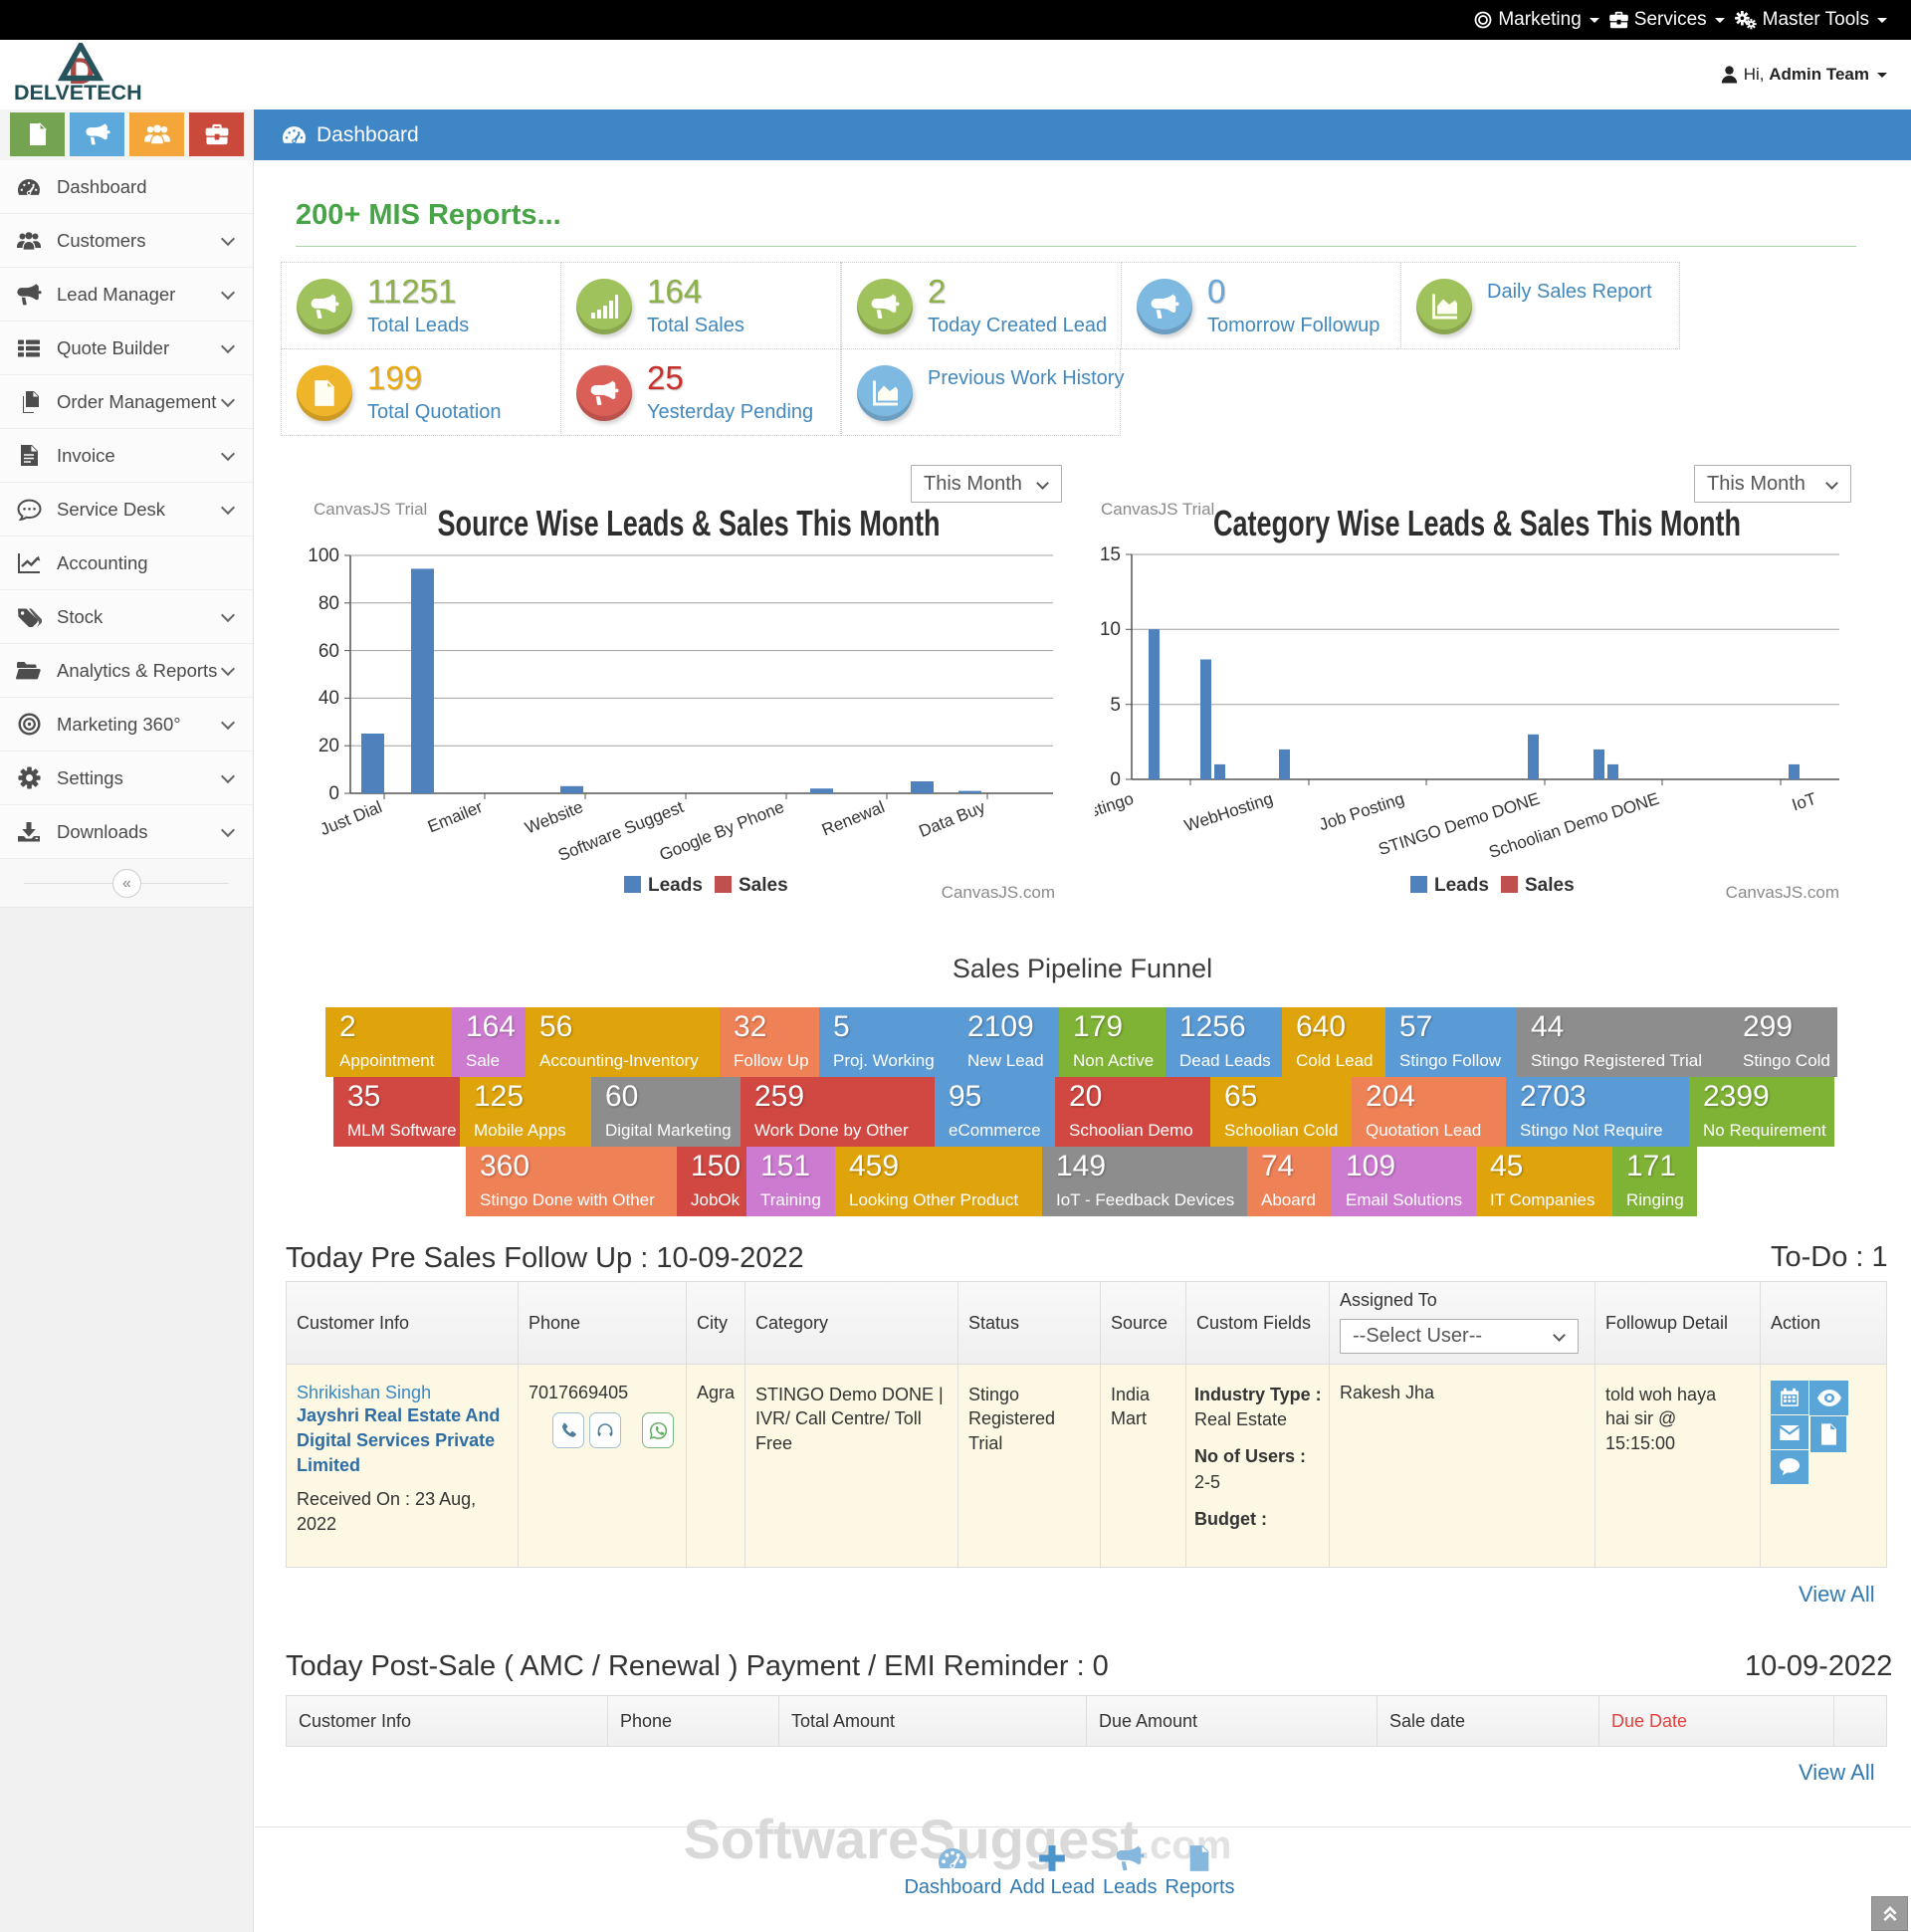  Describe the element at coordinates (853, 818) in the screenshot. I see `svg-text: Renewal` at that location.